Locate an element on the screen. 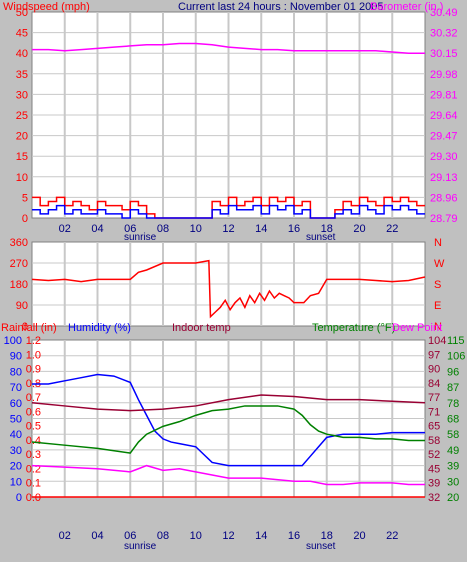  dewpoint-tick: 68 is located at coordinates (453, 420).